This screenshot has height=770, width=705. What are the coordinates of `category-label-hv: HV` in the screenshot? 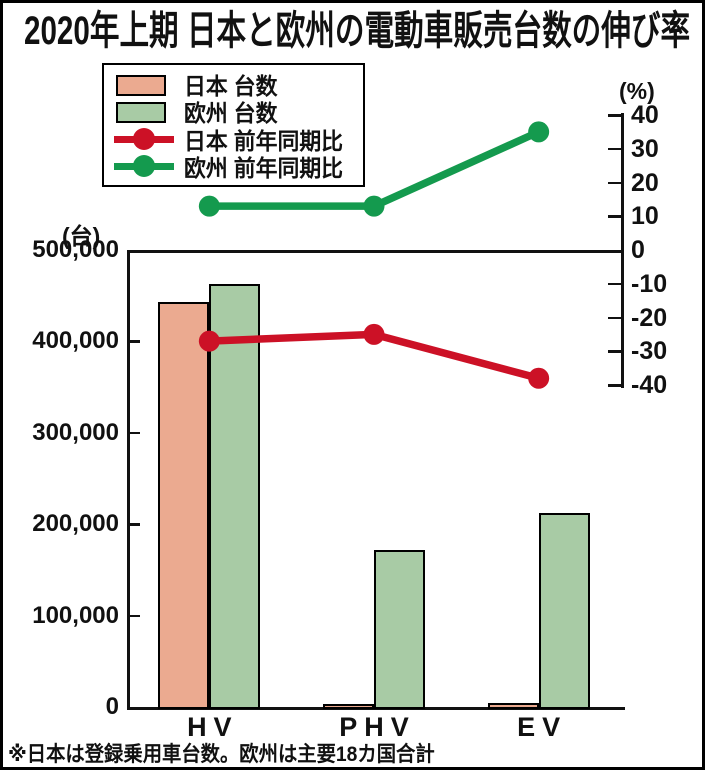 It's located at (213, 727).